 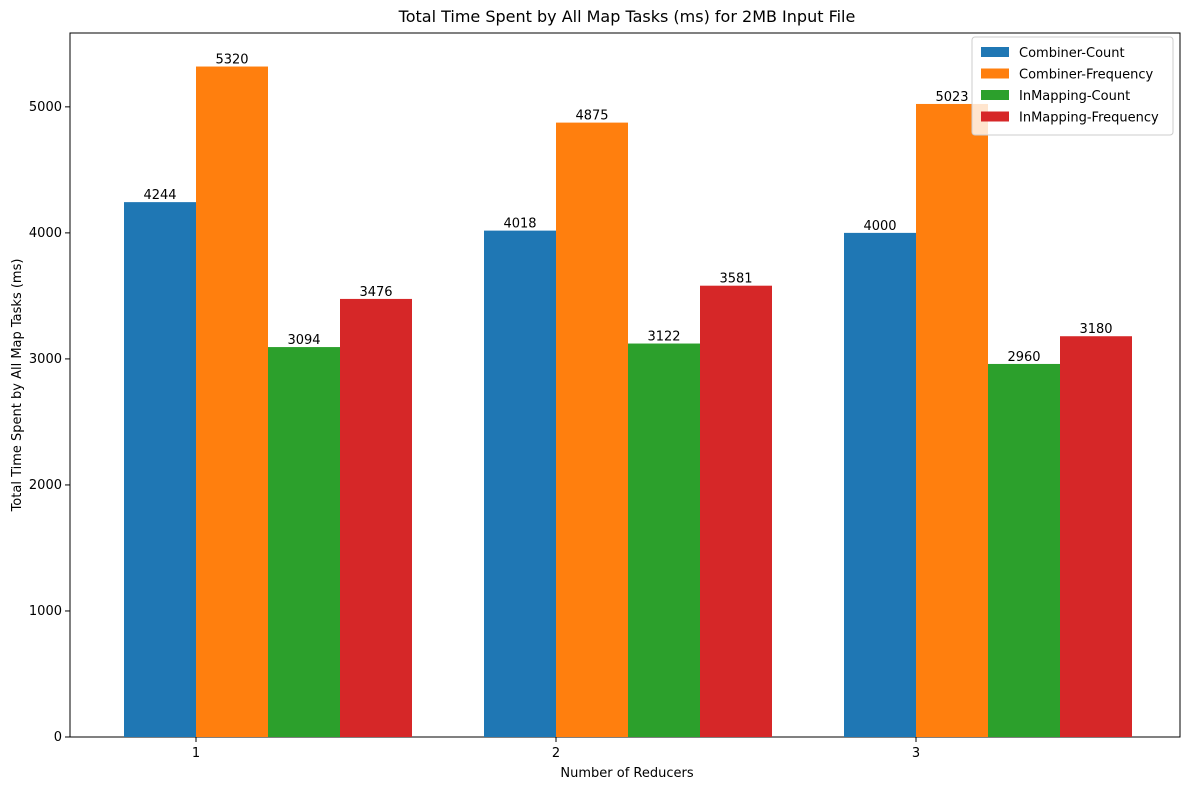 What do you see at coordinates (45, 233) in the screenshot?
I see `y-tick-label: 4000` at bounding box center [45, 233].